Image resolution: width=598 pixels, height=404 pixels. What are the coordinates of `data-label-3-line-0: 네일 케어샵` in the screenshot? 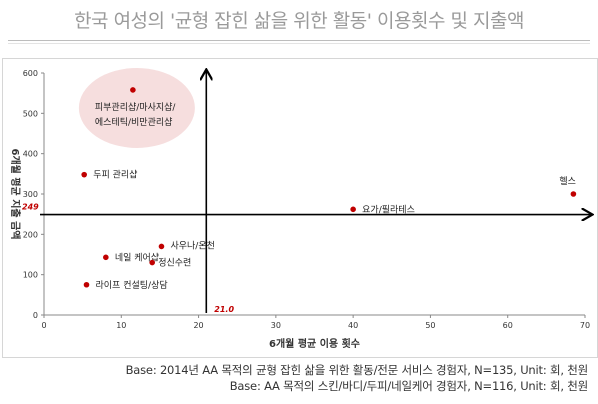 It's located at (137, 257).